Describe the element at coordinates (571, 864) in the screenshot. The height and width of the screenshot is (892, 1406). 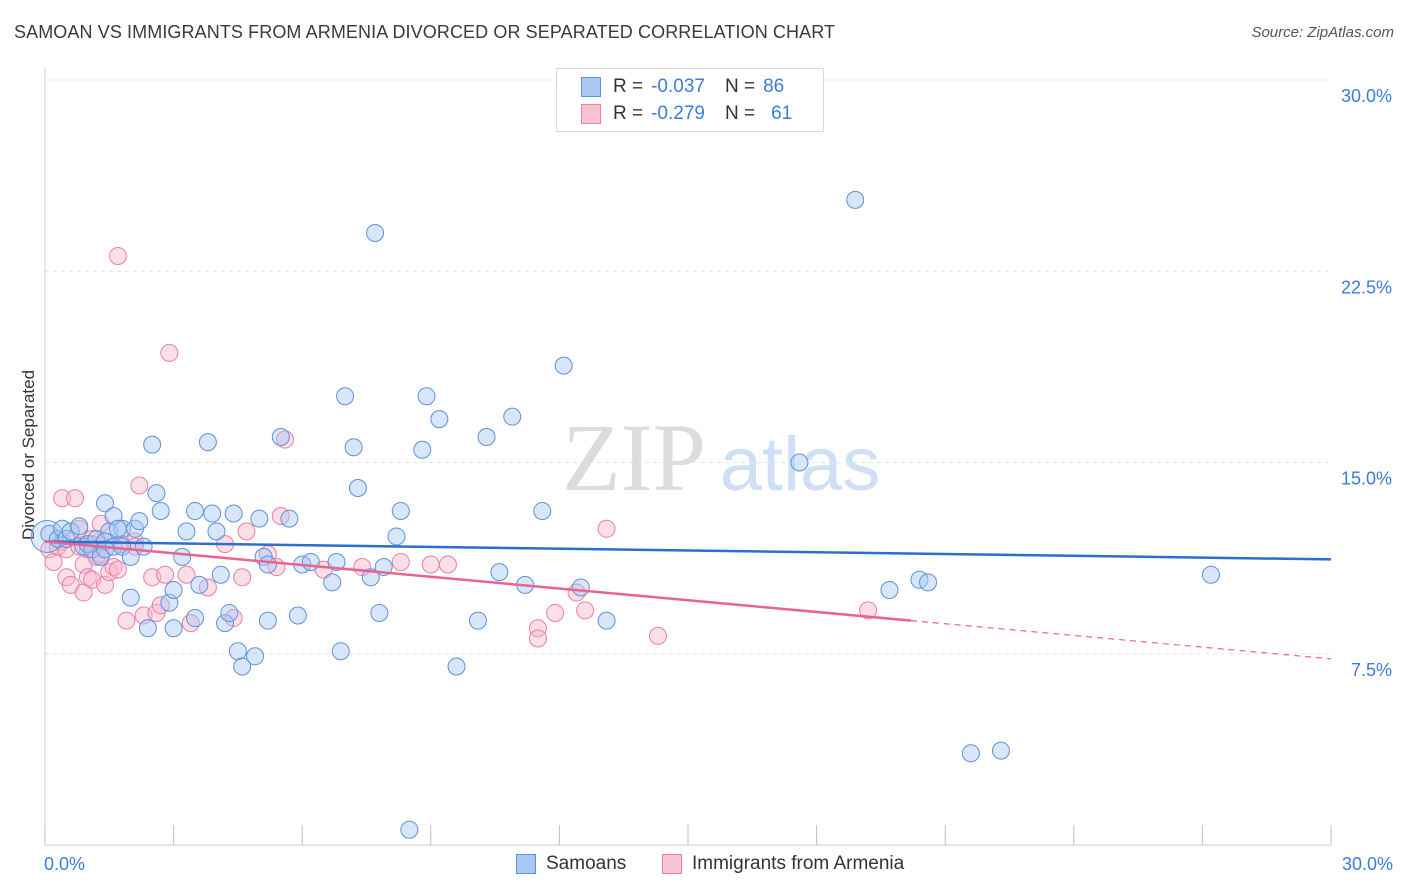
I see `legend-item-samoans: Samoans` at that location.